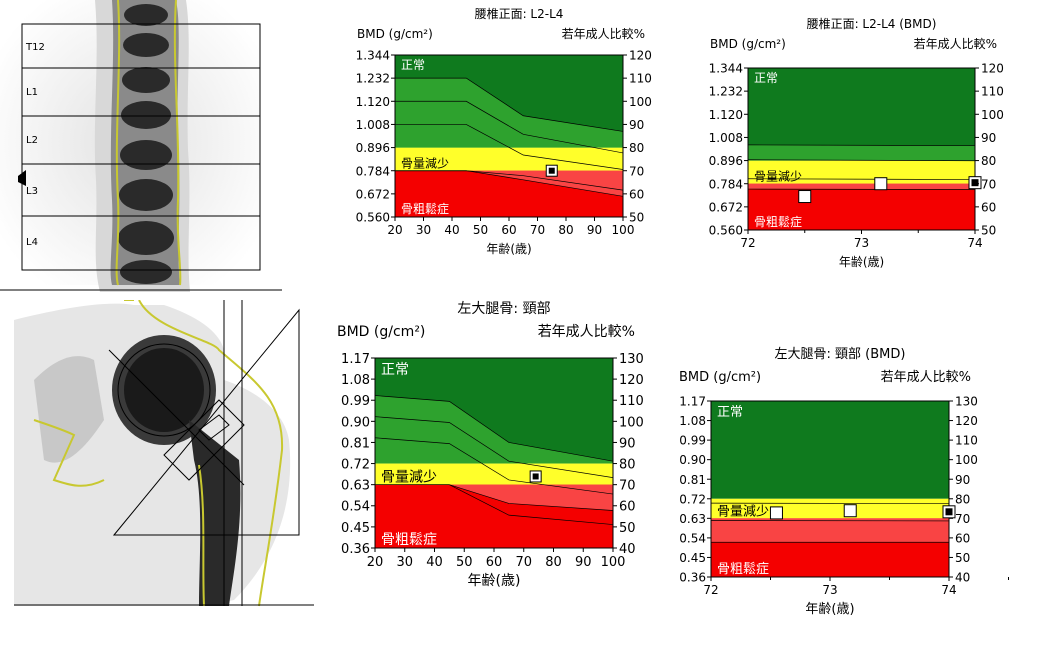 The height and width of the screenshot is (650, 1042). What do you see at coordinates (861, 186) in the screenshot?
I see `reference-band-osteoporosis` at bounding box center [861, 186].